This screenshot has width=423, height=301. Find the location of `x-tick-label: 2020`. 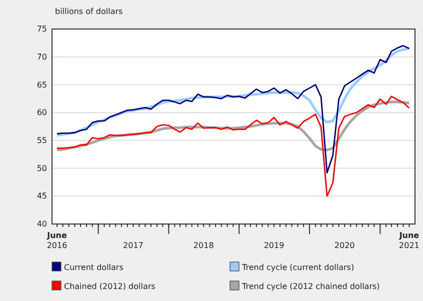

x-tick-label: 2020 is located at coordinates (344, 245).